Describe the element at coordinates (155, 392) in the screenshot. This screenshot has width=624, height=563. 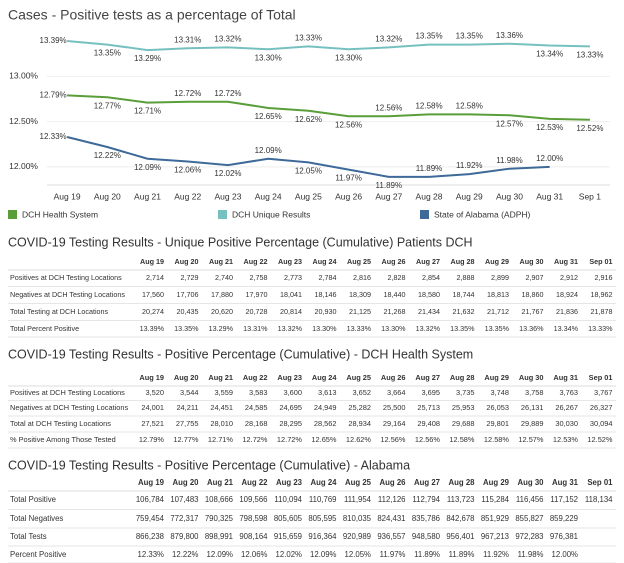
I see `table-cell: 3,520` at that location.